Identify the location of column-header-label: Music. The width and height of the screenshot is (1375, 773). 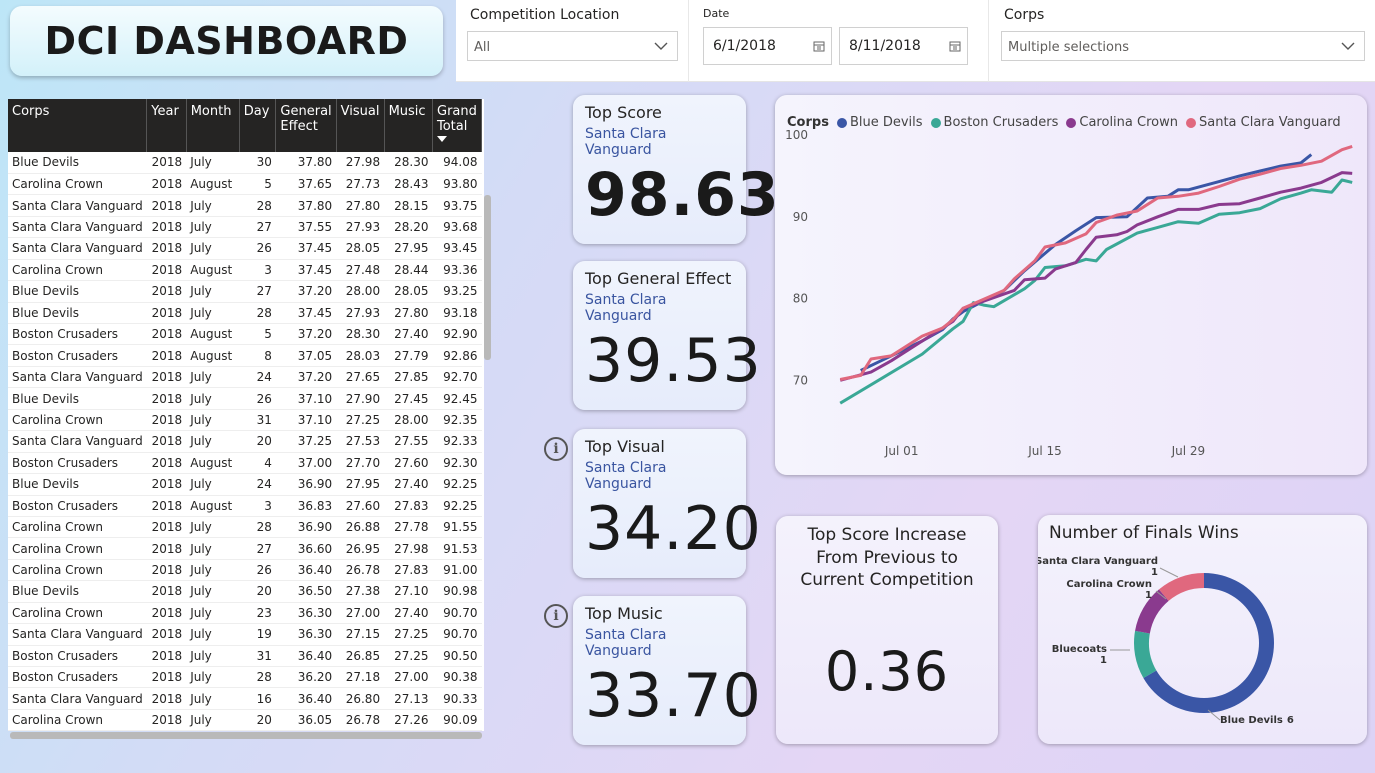
(407, 111).